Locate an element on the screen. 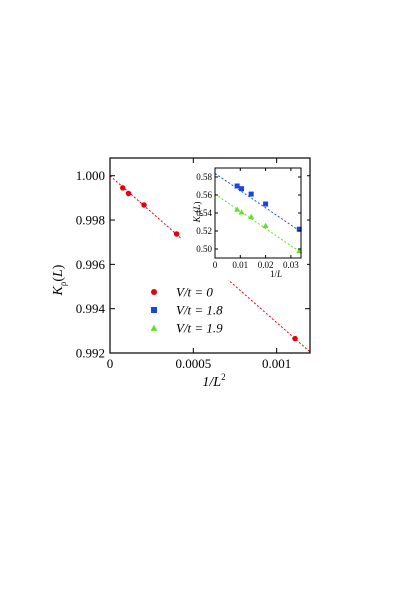 Image resolution: width=413 pixels, height=589 pixels. inset-y-axis-label: Kσ(L) is located at coordinates (198, 213).